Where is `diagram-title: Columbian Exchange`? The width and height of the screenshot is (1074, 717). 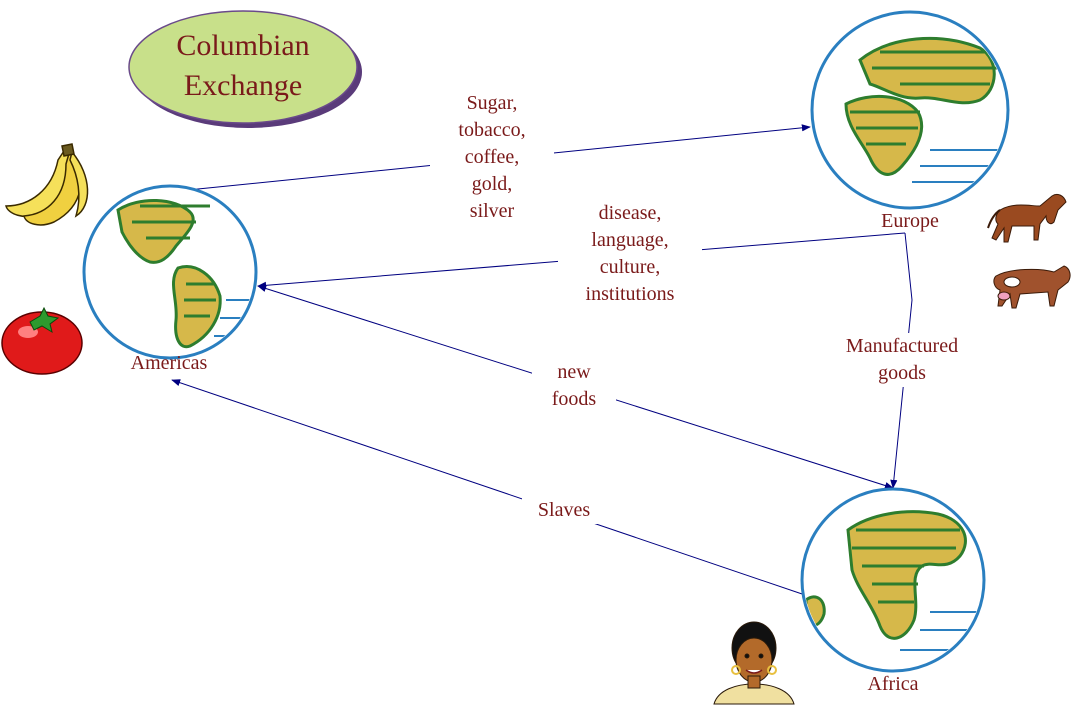
diagram-title: Columbian Exchange is located at coordinates (243, 65).